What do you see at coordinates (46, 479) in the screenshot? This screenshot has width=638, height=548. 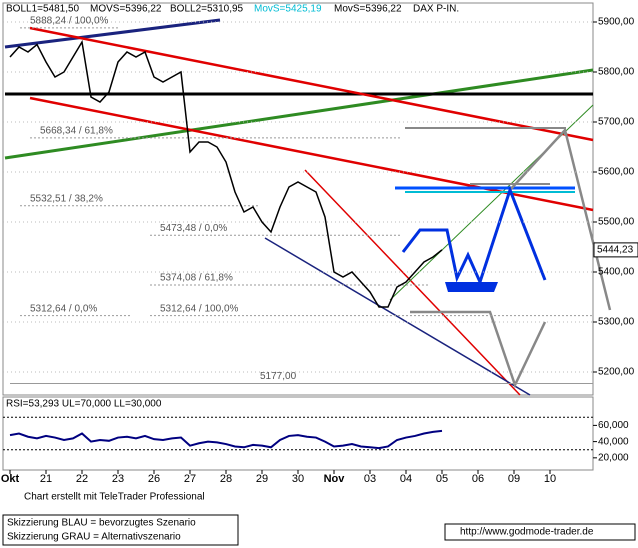 I see `x-tick-label: 21` at bounding box center [46, 479].